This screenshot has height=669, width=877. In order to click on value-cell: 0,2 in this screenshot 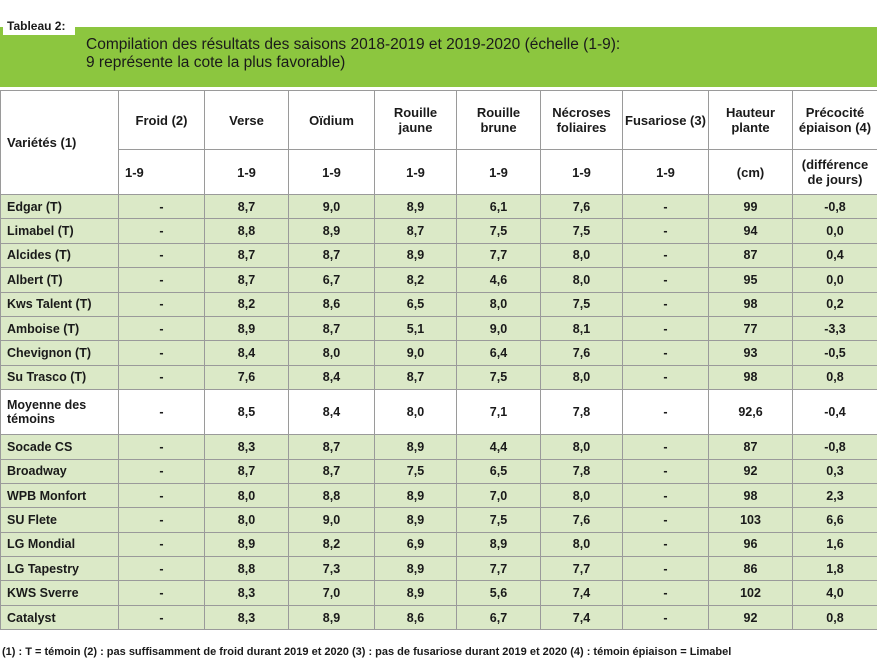, I will do `click(834, 304)`.